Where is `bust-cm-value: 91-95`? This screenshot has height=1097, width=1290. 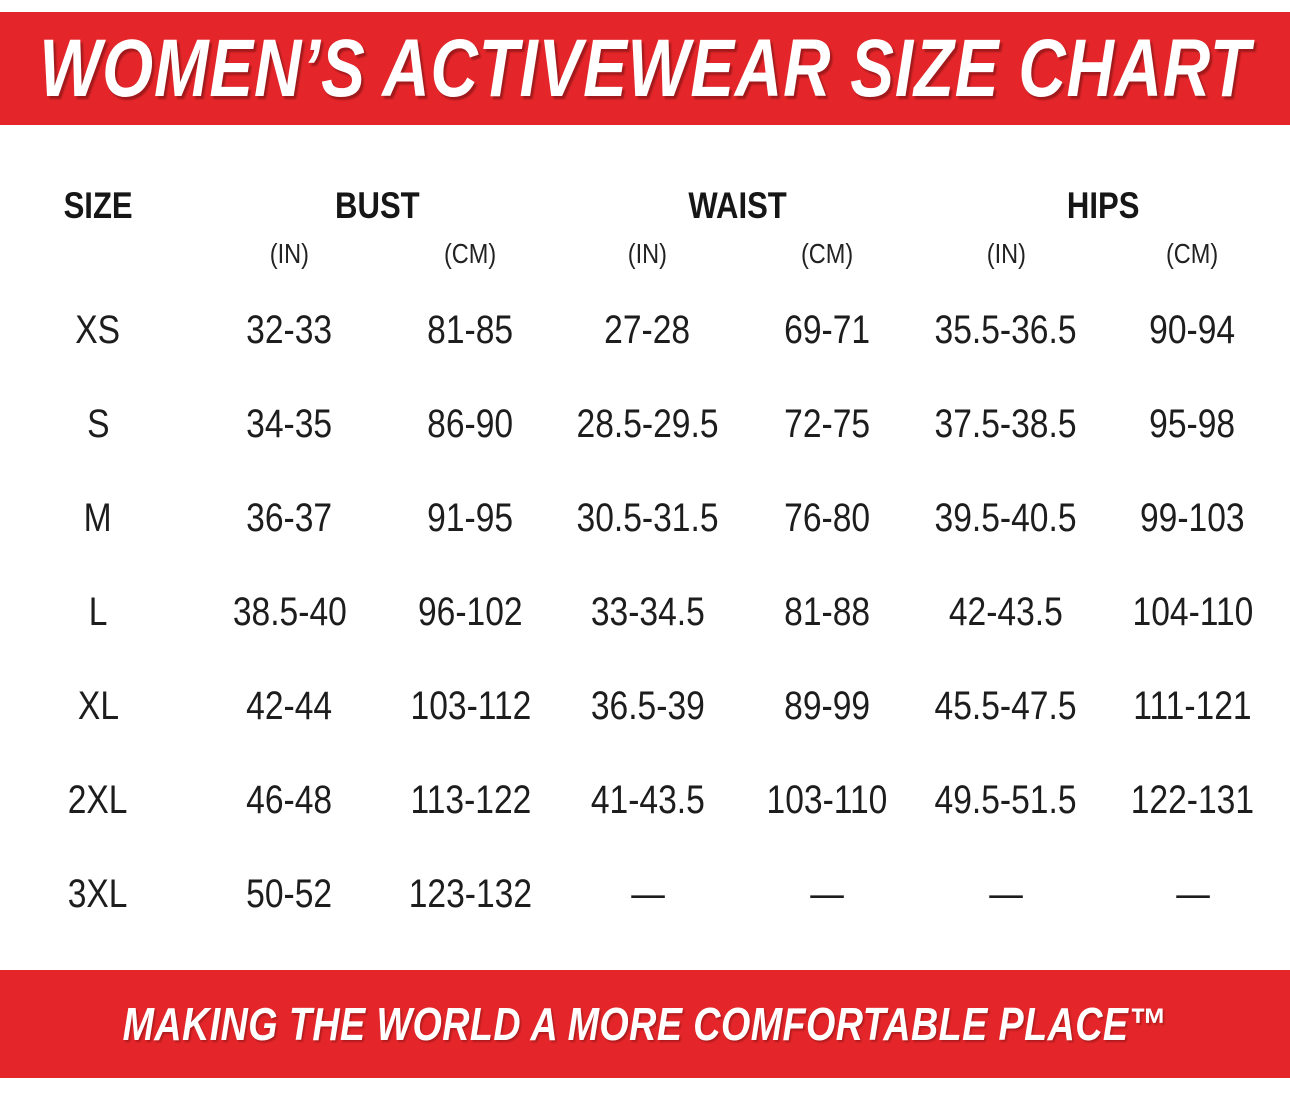
bust-cm-value: 91-95 is located at coordinates (470, 517).